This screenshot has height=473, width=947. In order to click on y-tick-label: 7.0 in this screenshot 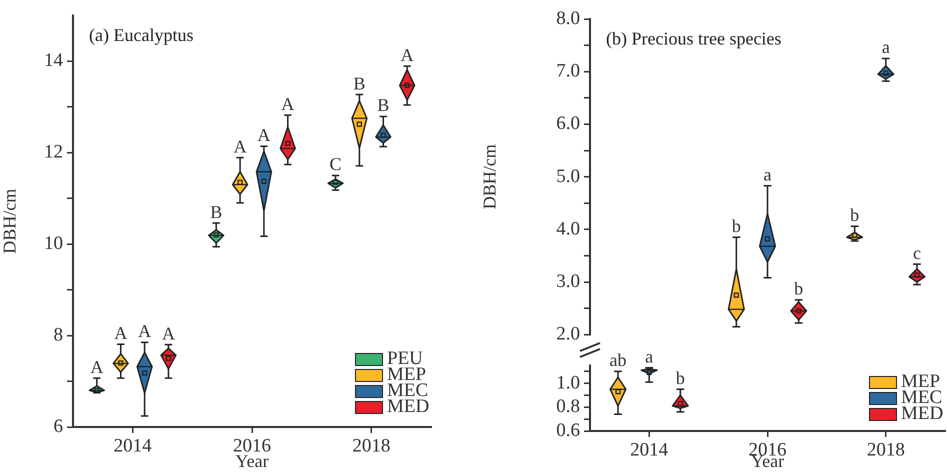, I will do `click(568, 71)`.